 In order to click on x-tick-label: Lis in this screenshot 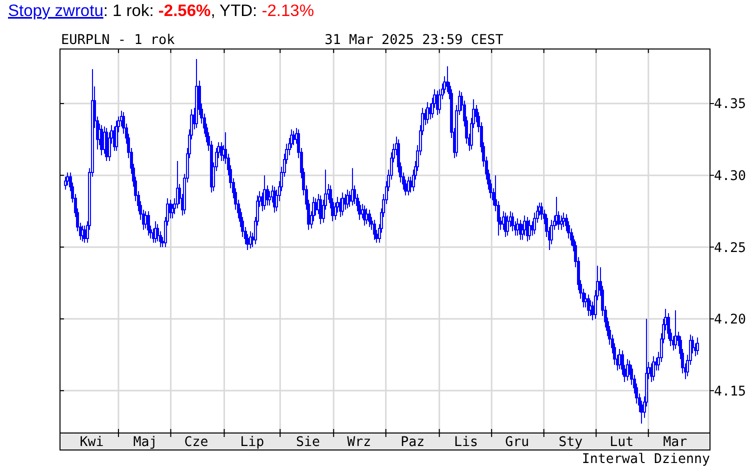, I will do `click(466, 442)`.